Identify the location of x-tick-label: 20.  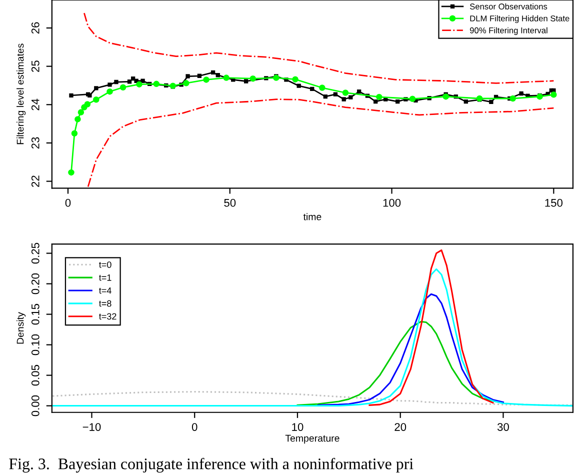
(400, 427).